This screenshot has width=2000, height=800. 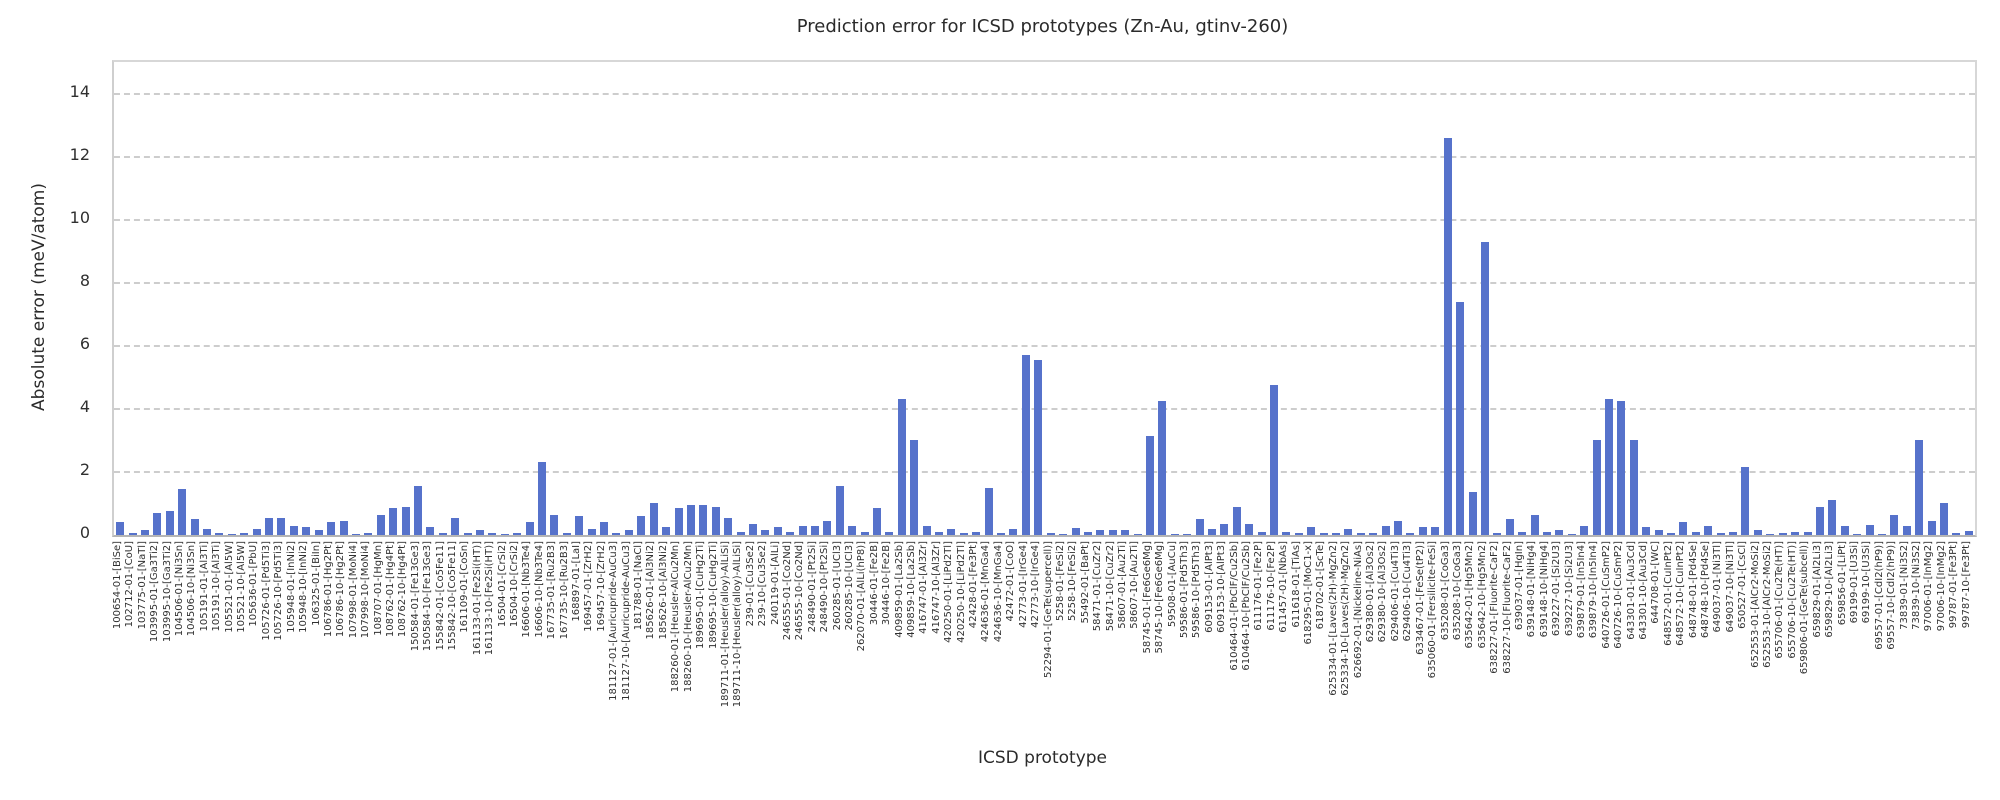 I want to click on x-tick-label: 629406-01-[Cu4Ti3], so click(x=1395, y=591).